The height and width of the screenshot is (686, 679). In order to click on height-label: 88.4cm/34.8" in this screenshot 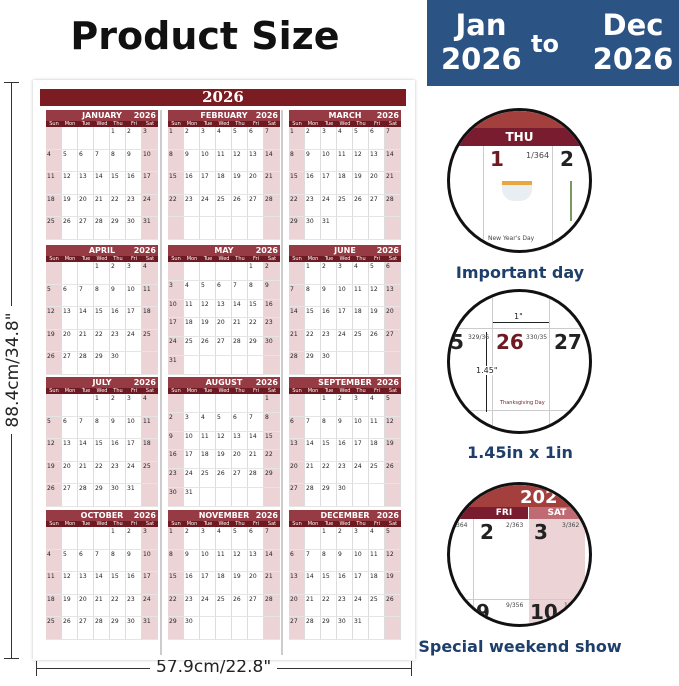, I will do `click(13, 370)`.